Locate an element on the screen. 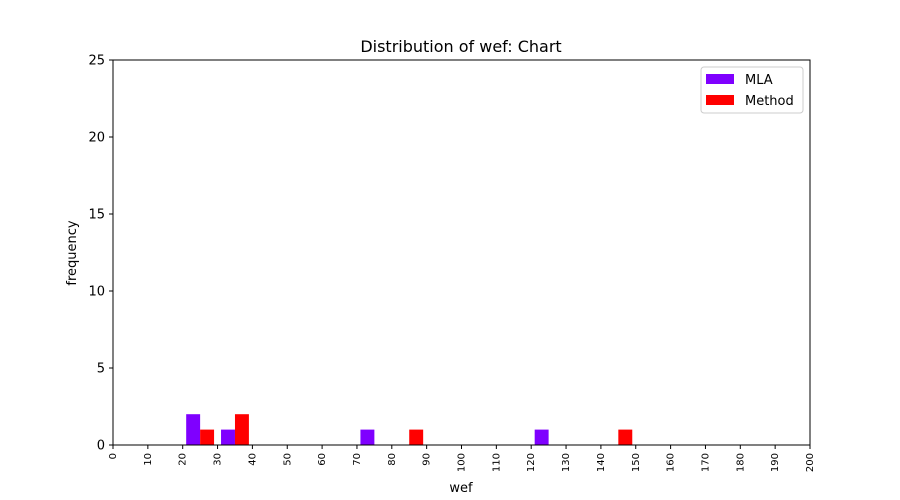 The width and height of the screenshot is (900, 500). x-tick-label: 0 is located at coordinates (113, 456).